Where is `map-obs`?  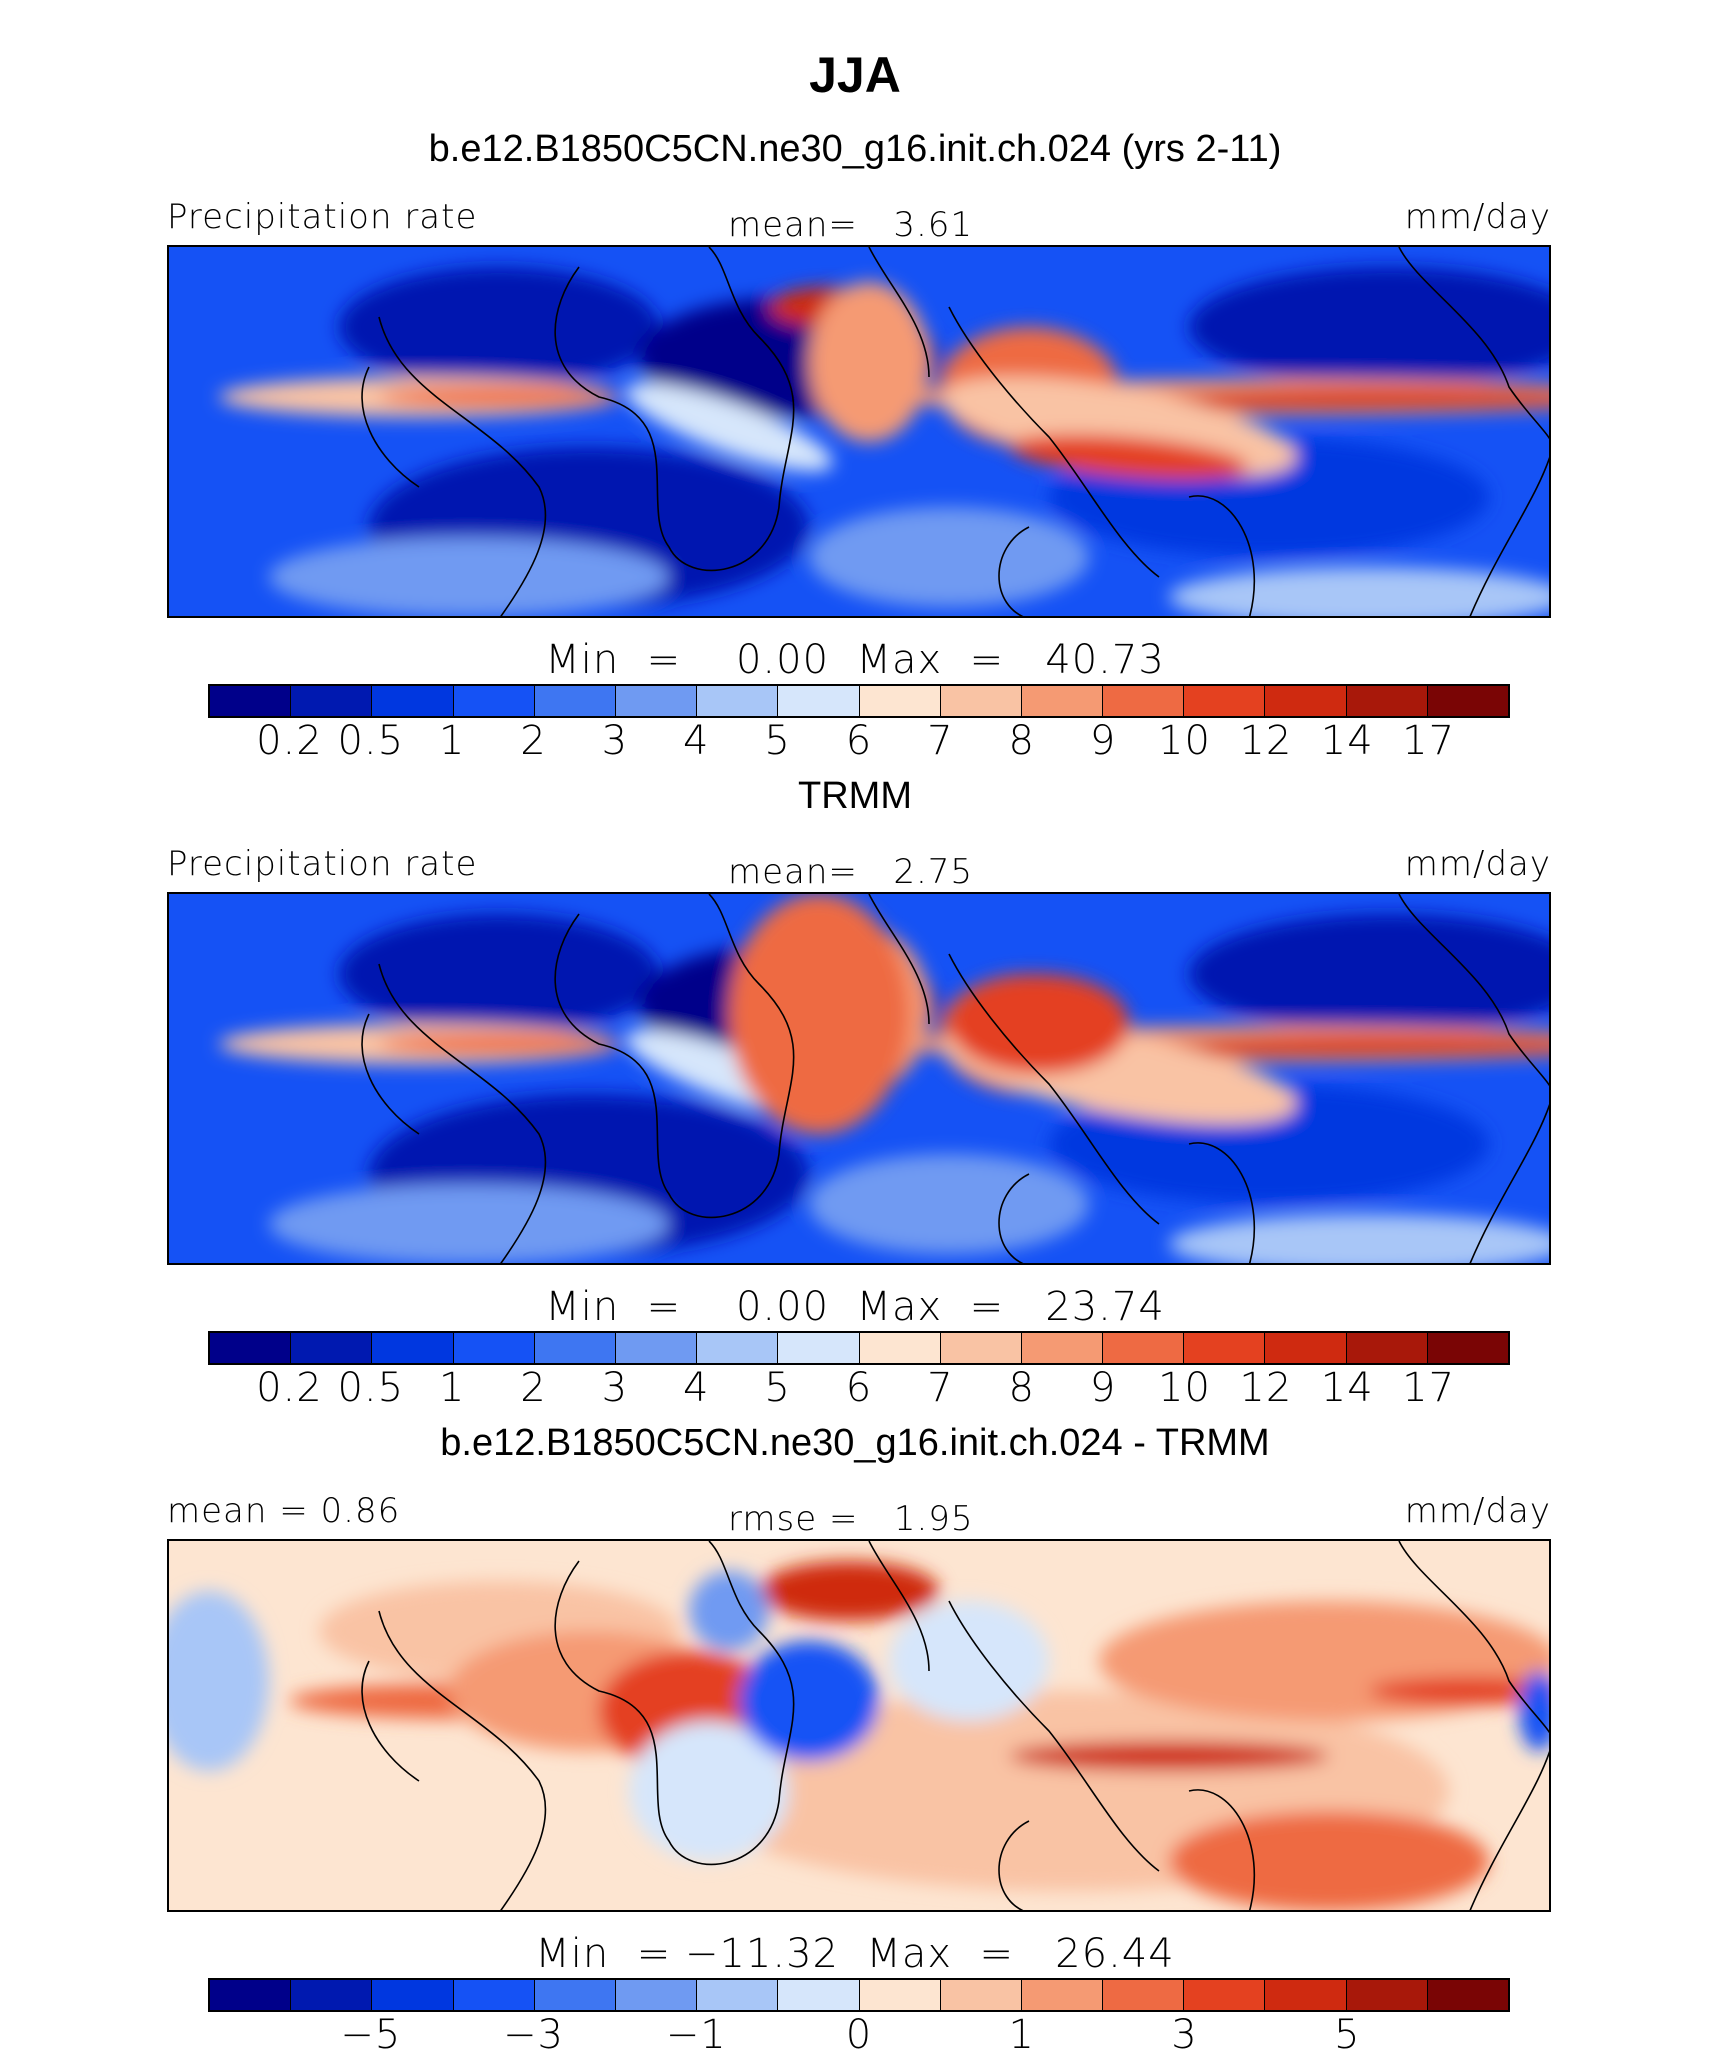 map-obs is located at coordinates (859, 1078).